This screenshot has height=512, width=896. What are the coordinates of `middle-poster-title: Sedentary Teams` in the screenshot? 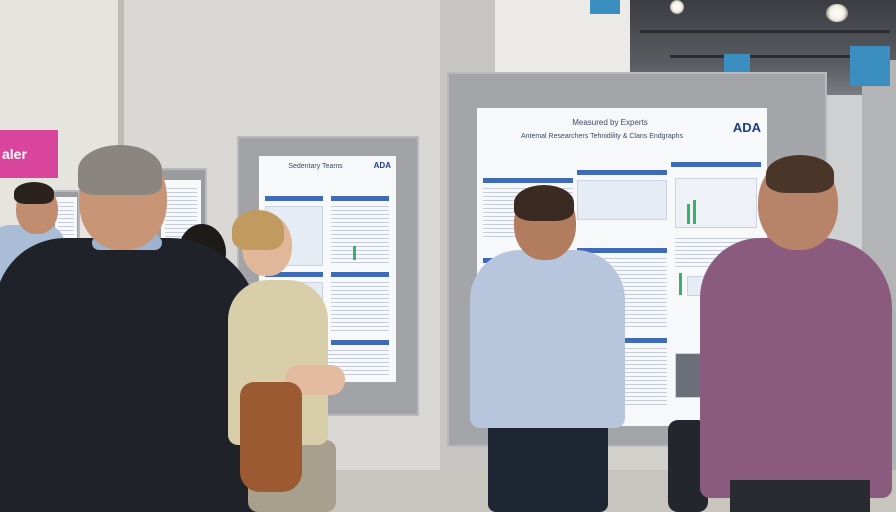 It's located at (315, 166).